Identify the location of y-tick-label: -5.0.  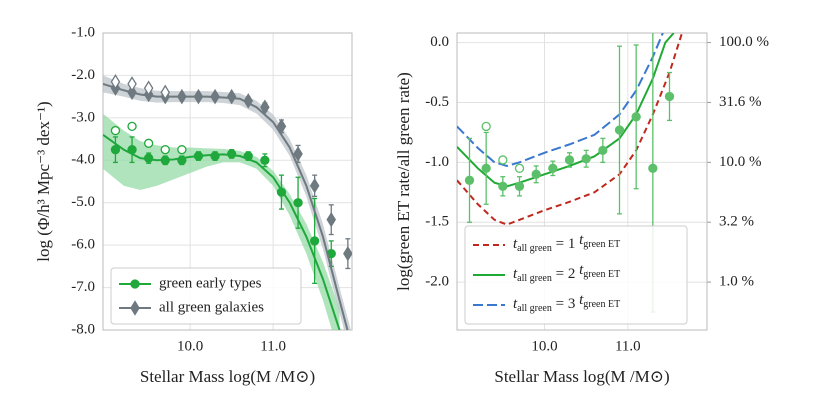
(83, 202).